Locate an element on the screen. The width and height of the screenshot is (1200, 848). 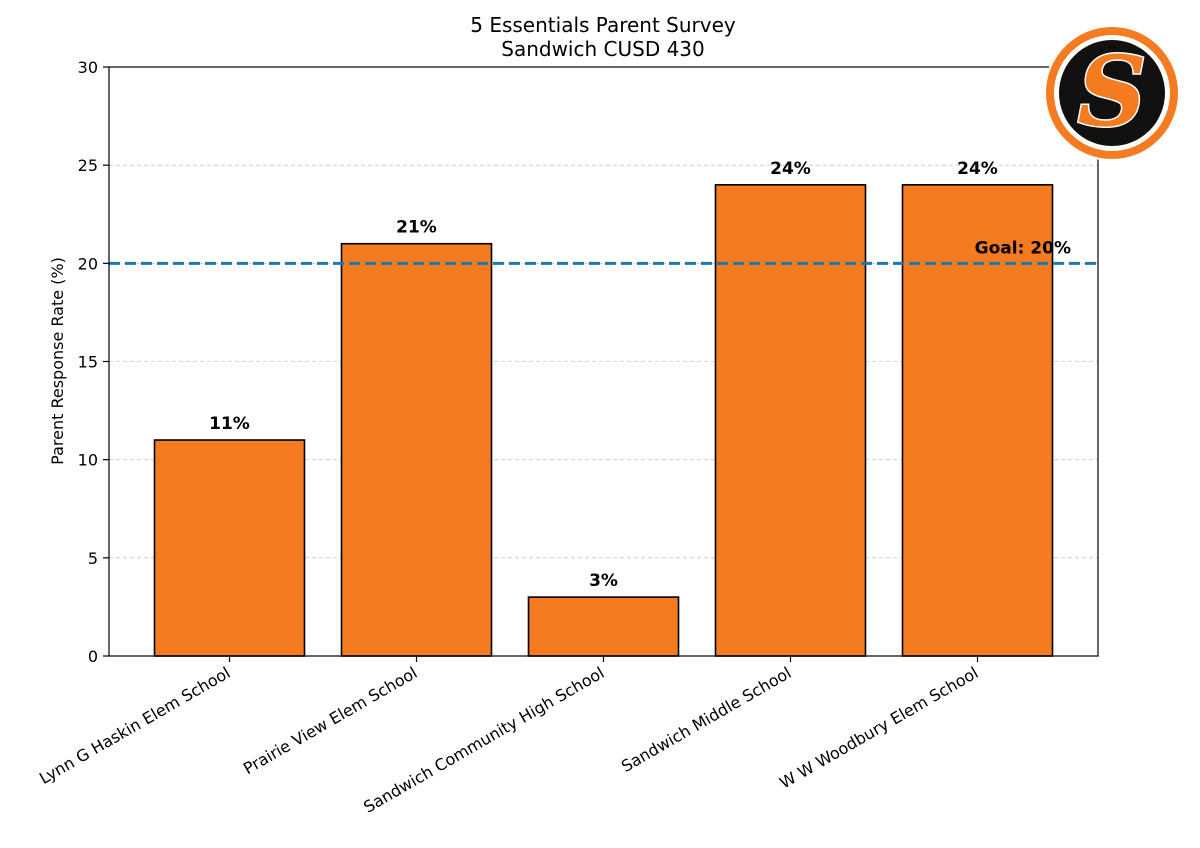
district-logo: S is located at coordinates (1112, 93).